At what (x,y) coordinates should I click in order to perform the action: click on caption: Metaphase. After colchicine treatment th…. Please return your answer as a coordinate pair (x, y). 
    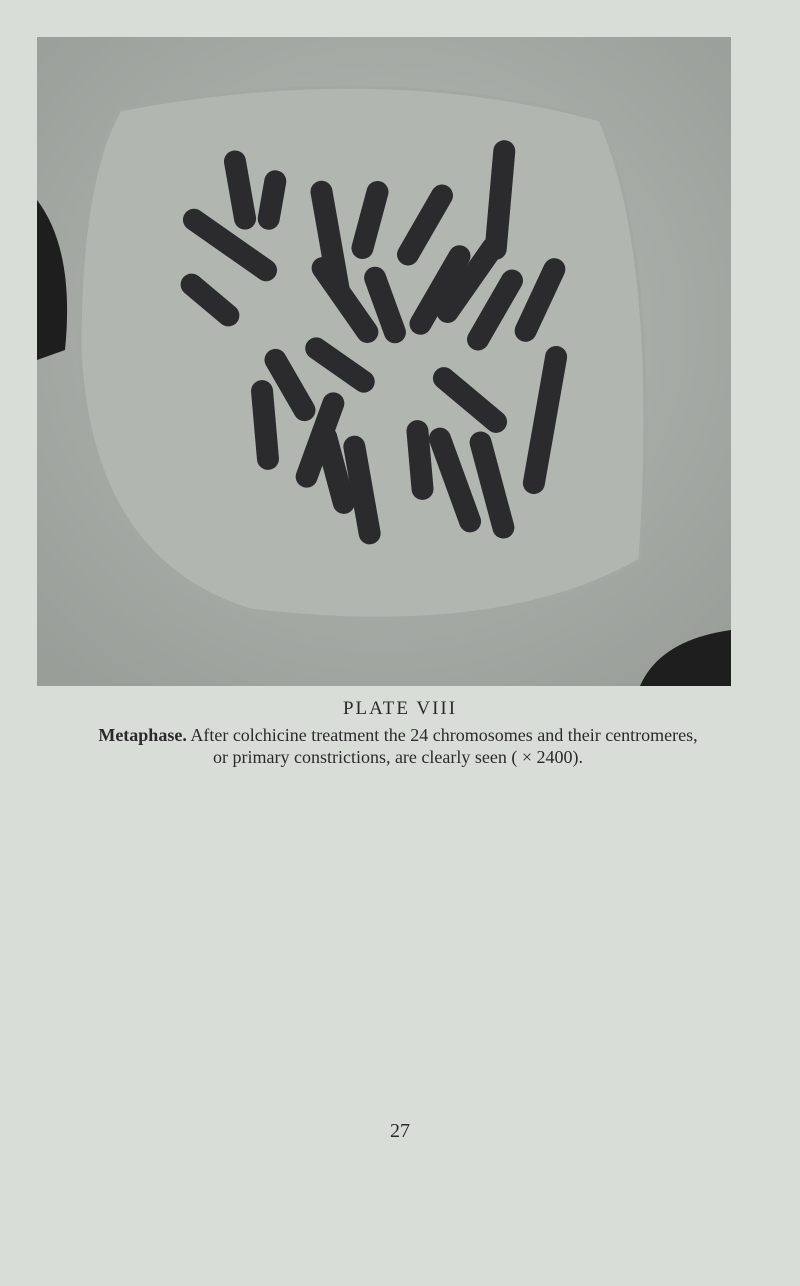
    Looking at the image, I should click on (398, 746).